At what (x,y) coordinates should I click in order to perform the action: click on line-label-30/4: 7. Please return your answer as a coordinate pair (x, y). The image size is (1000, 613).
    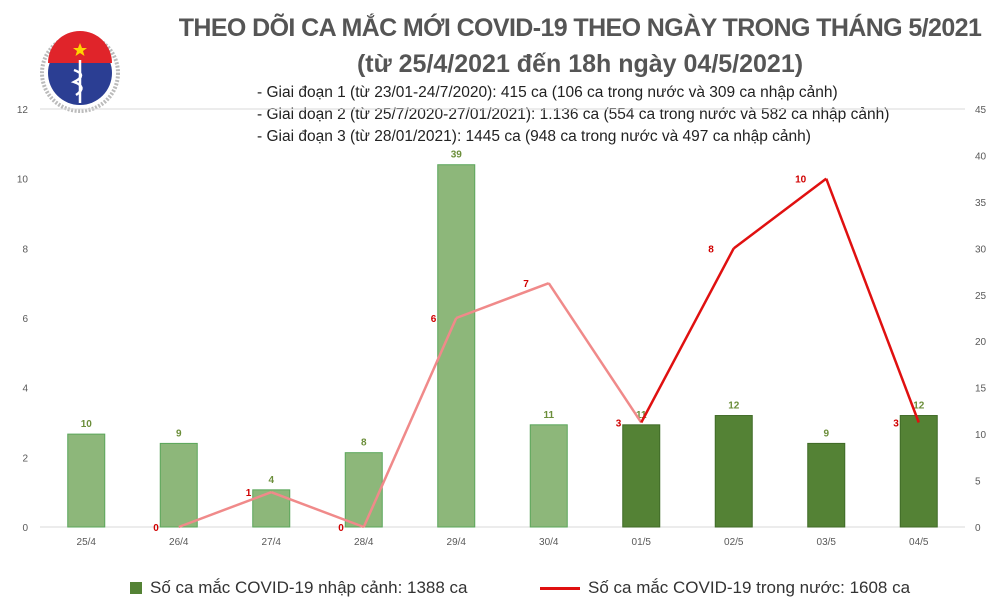
    Looking at the image, I should click on (526, 284).